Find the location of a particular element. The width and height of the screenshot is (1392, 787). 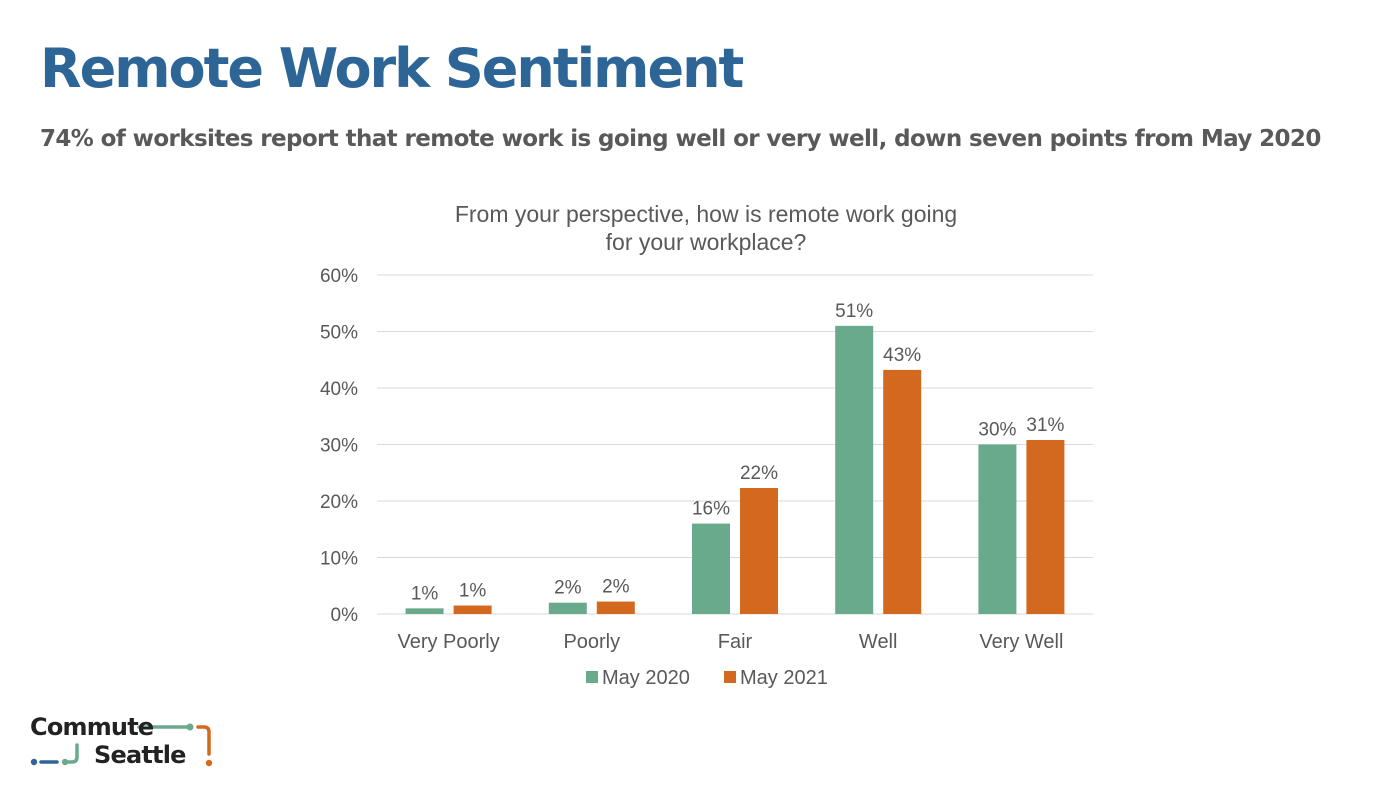

logo-word-seattle: Seattle is located at coordinates (140, 755).